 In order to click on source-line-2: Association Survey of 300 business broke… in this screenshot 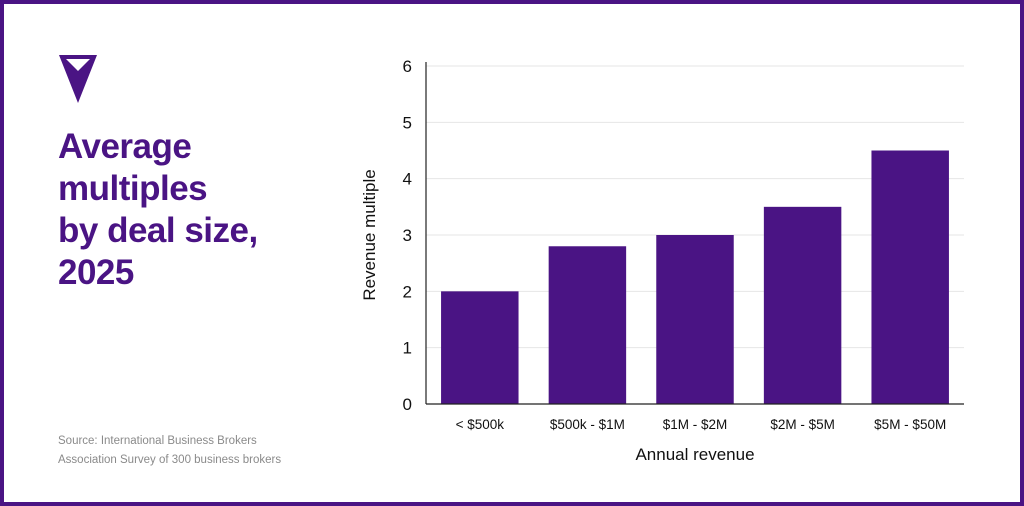, I will do `click(170, 460)`.